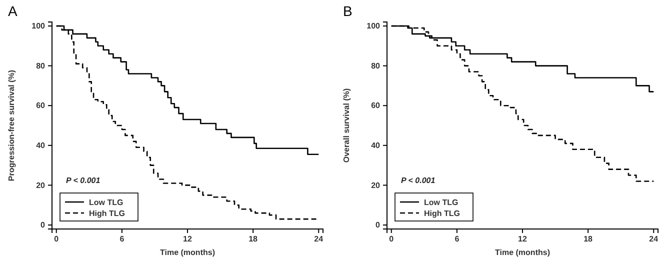 The width and height of the screenshot is (670, 261). What do you see at coordinates (11, 126) in the screenshot?
I see `y-axis-title: Progression-free survival (%)` at bounding box center [11, 126].